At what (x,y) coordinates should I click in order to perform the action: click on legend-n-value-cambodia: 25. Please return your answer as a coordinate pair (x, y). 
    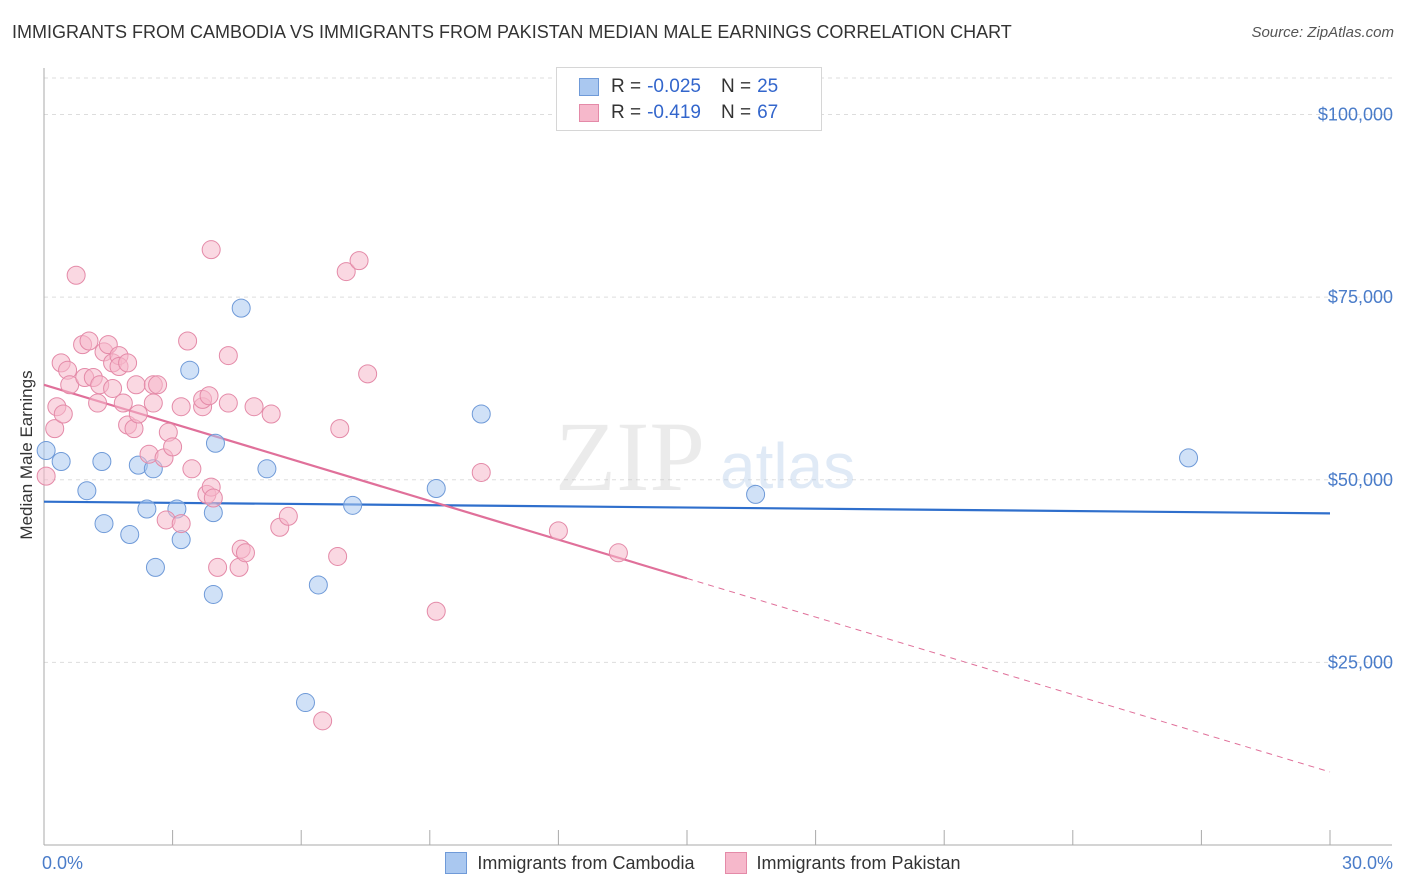
    Looking at the image, I should click on (768, 86).